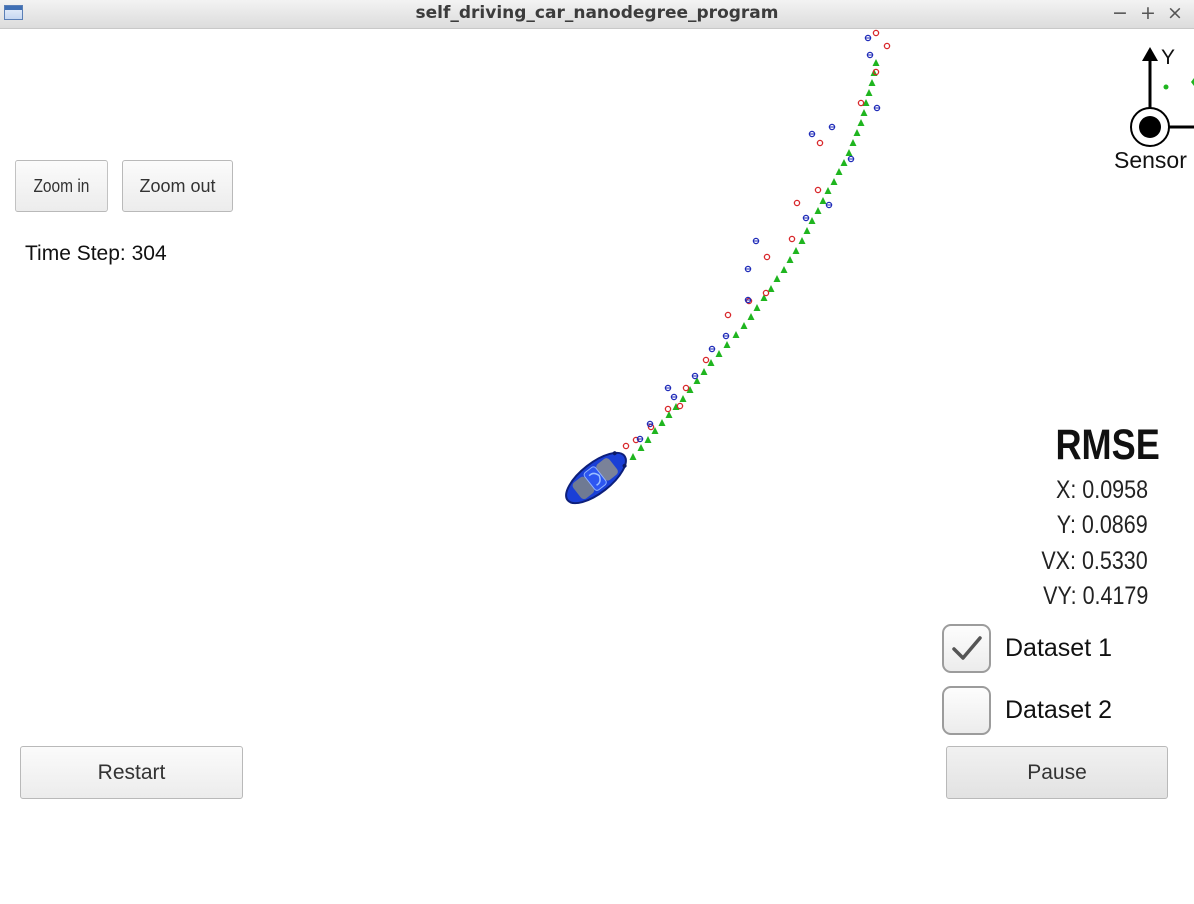  I want to click on dataset-2-checkbox, so click(966, 710).